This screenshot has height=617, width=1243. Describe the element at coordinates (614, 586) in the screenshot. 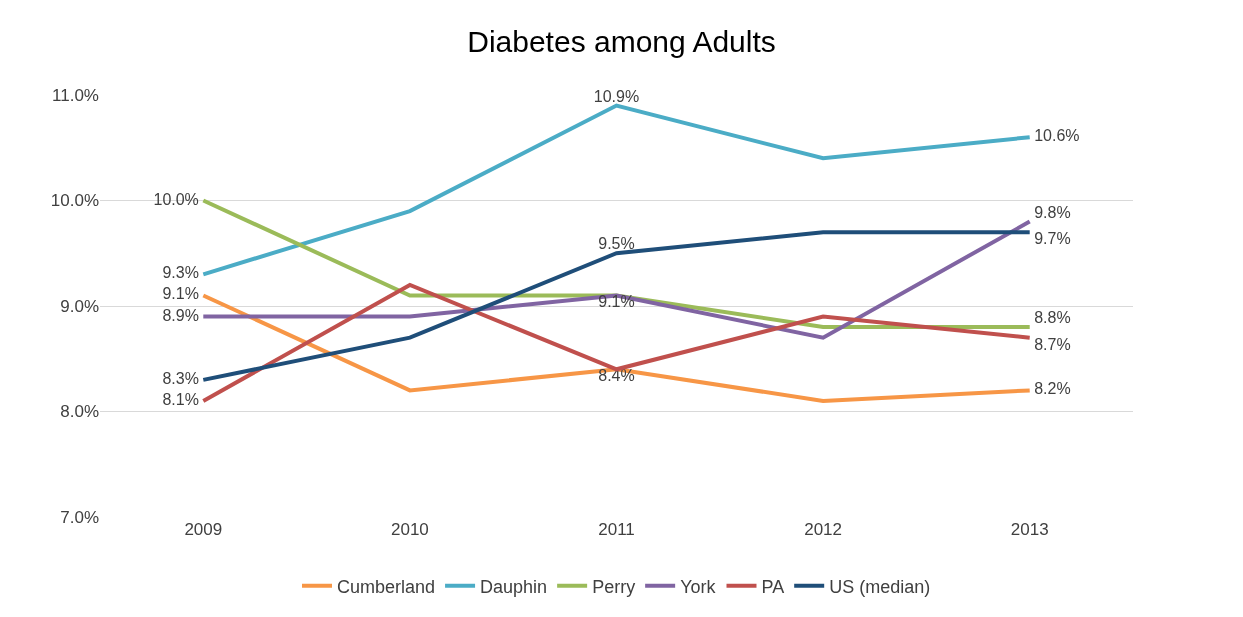

I see `legend-label: Perry` at that location.